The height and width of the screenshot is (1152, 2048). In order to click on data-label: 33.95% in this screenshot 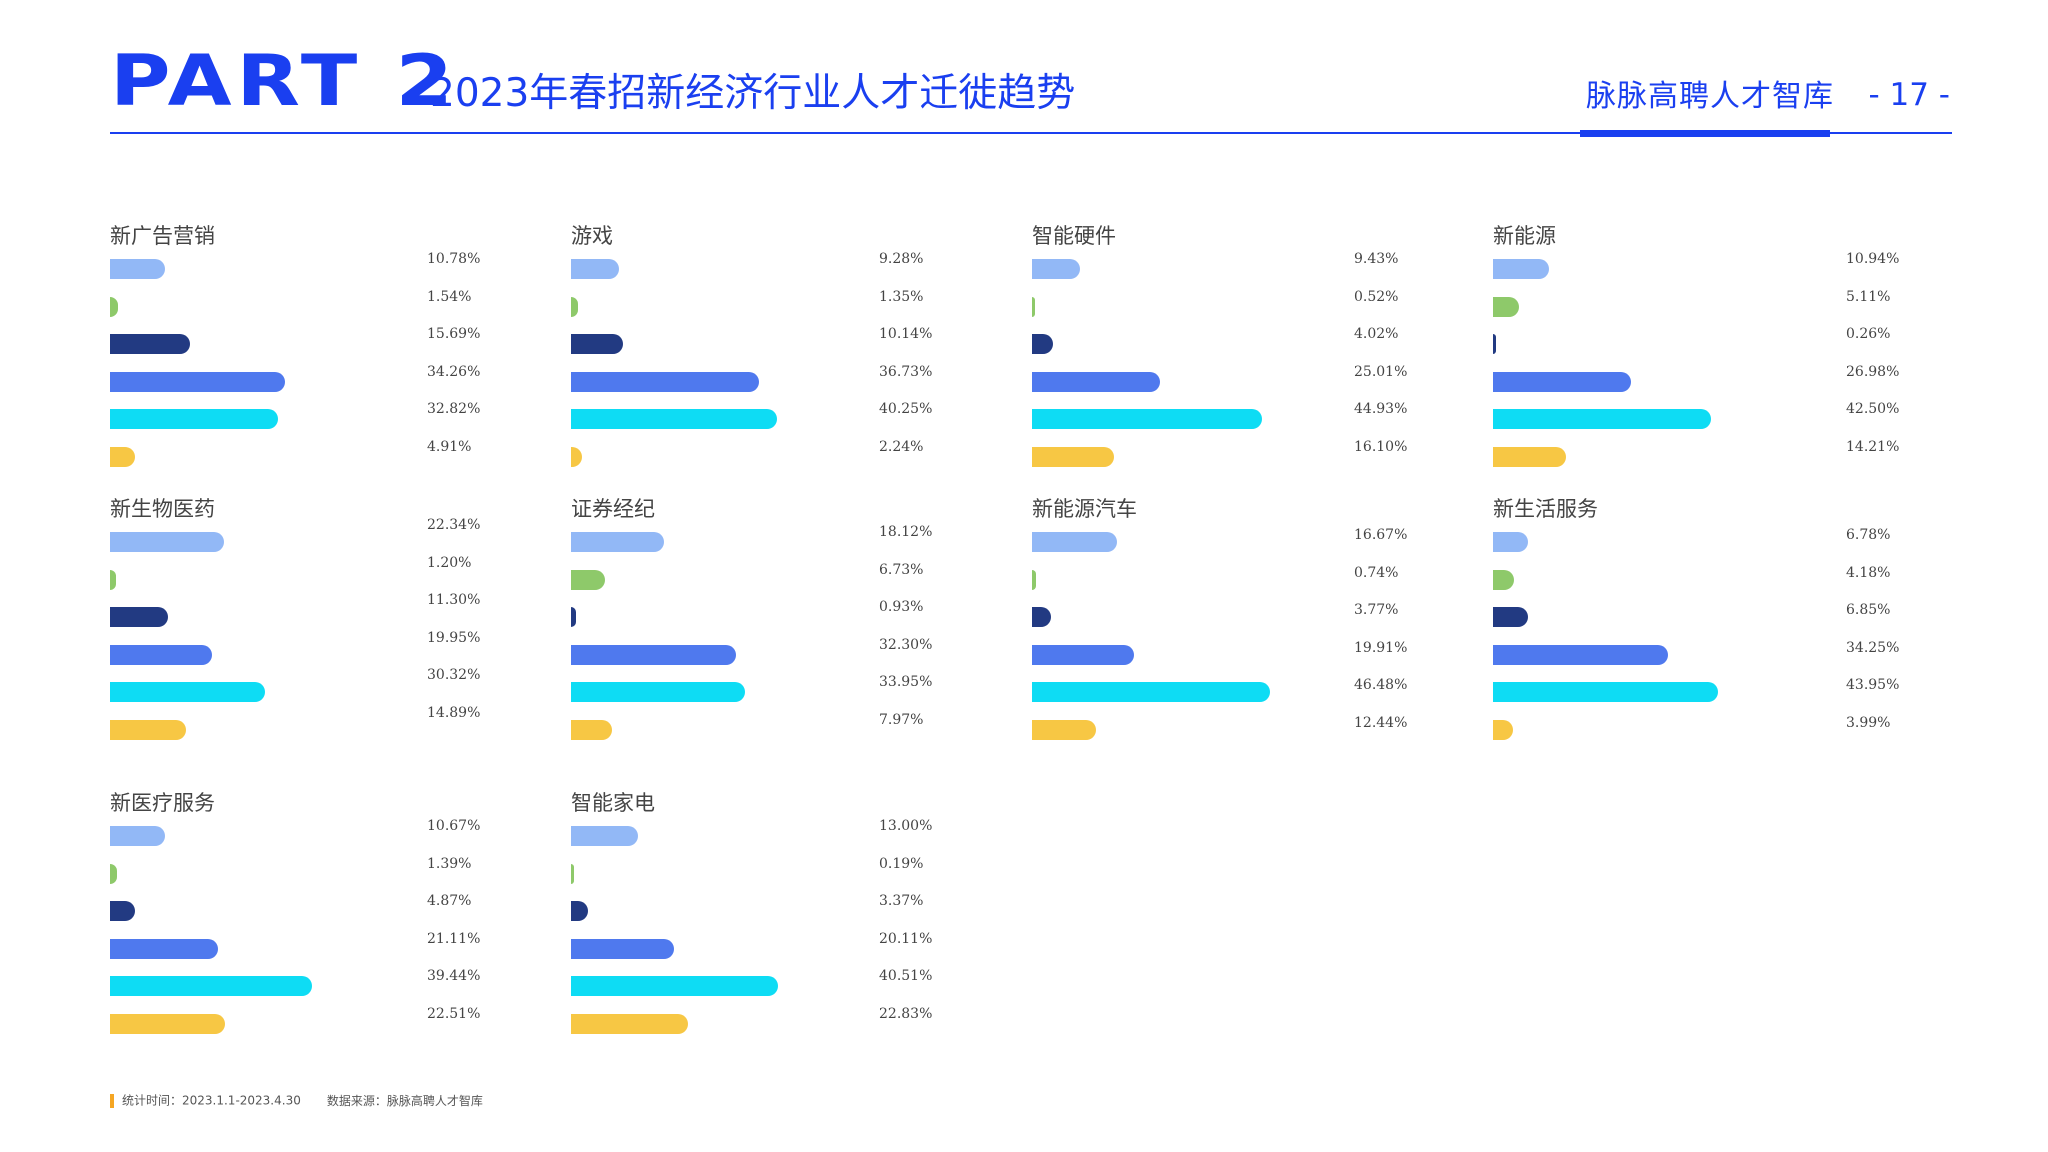, I will do `click(906, 682)`.